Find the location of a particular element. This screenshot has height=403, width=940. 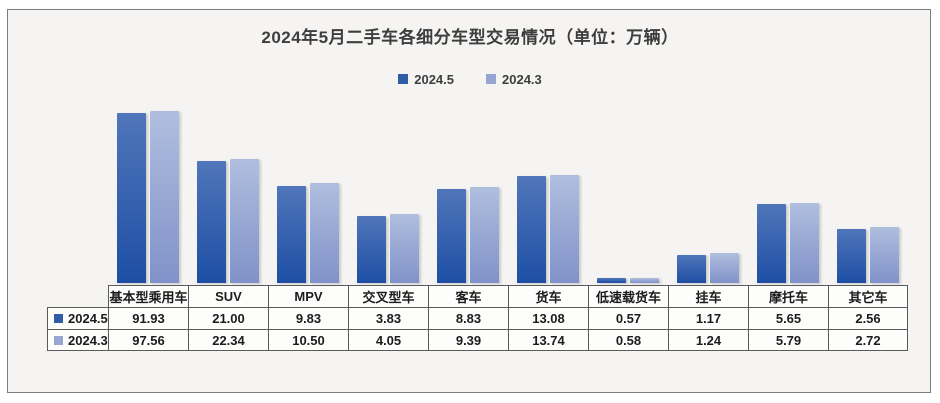

column-header-客车: 客车 is located at coordinates (468, 296).